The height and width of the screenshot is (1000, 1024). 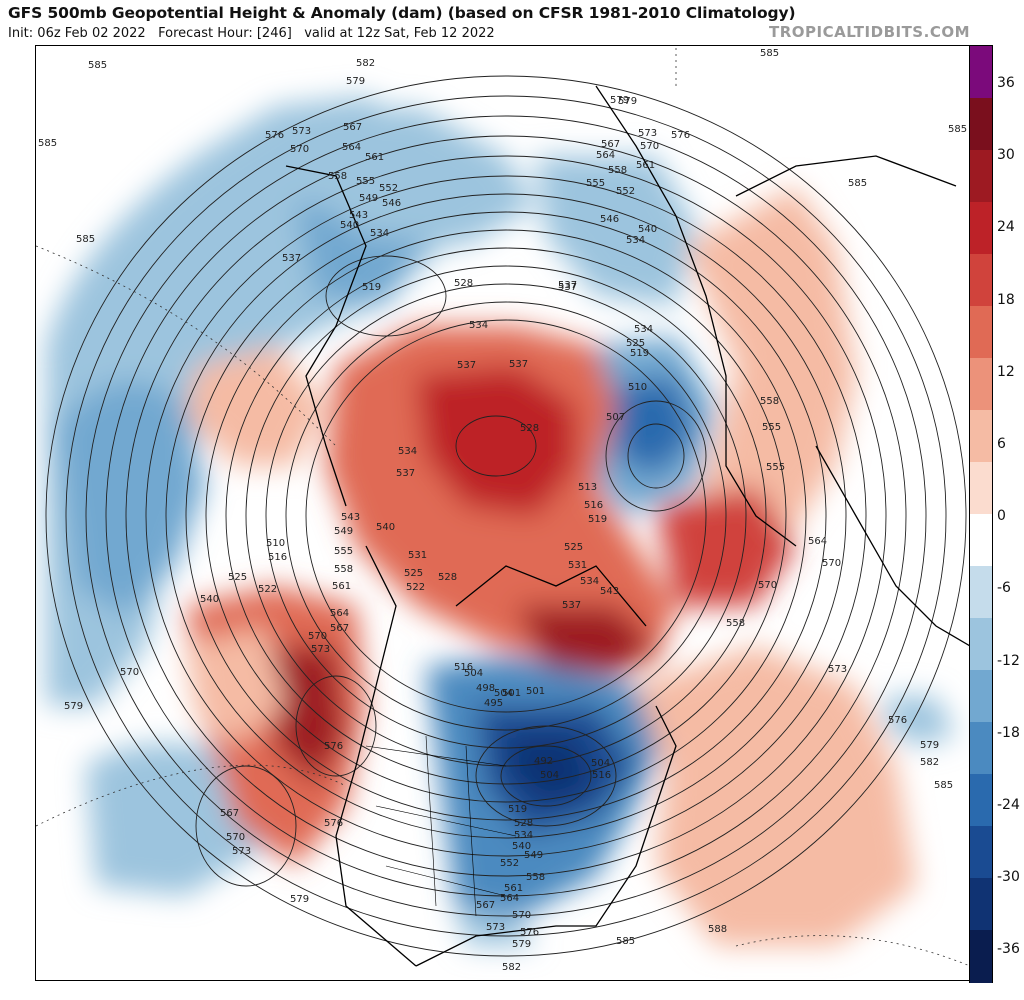 What do you see at coordinates (77, 33) in the screenshot?
I see `init-time: Init: 06z Feb 02 2022` at bounding box center [77, 33].